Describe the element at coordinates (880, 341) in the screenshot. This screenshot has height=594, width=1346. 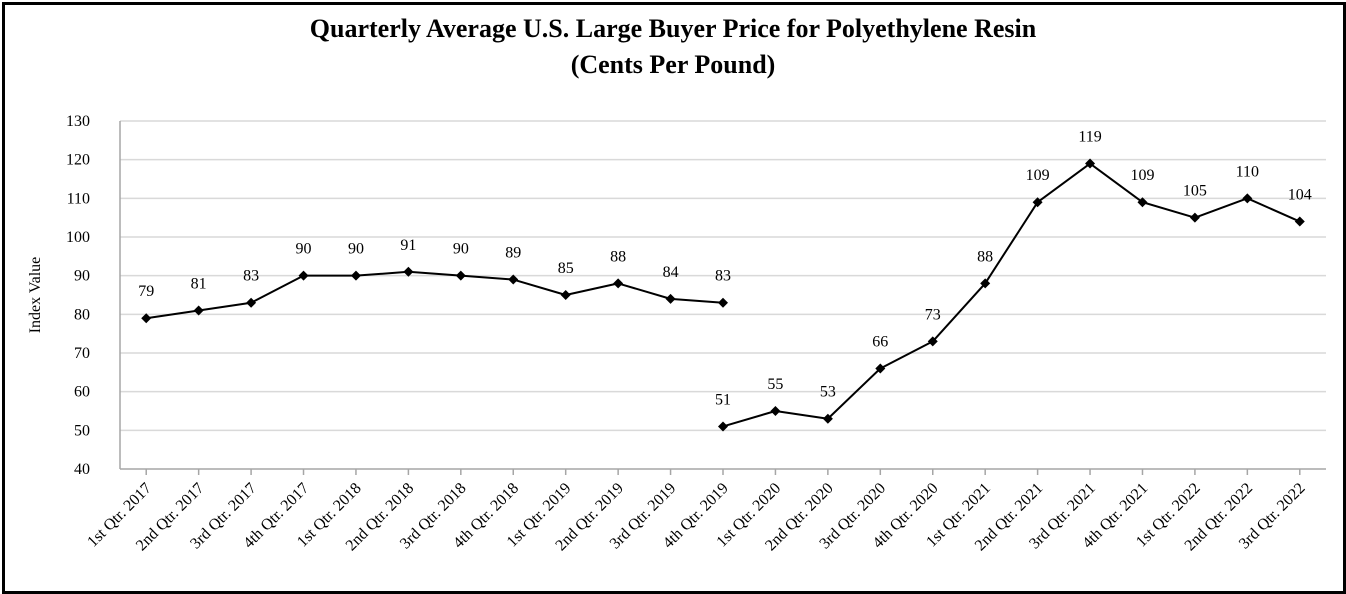
I see `data-label: 66` at that location.